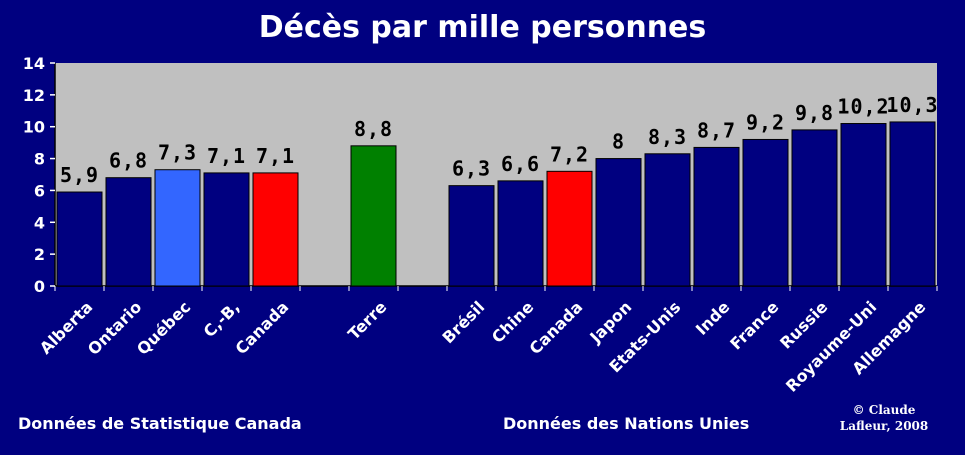 Image resolution: width=965 pixels, height=455 pixels. Describe the element at coordinates (39, 254) in the screenshot. I see `y-tick-label: 2` at that location.